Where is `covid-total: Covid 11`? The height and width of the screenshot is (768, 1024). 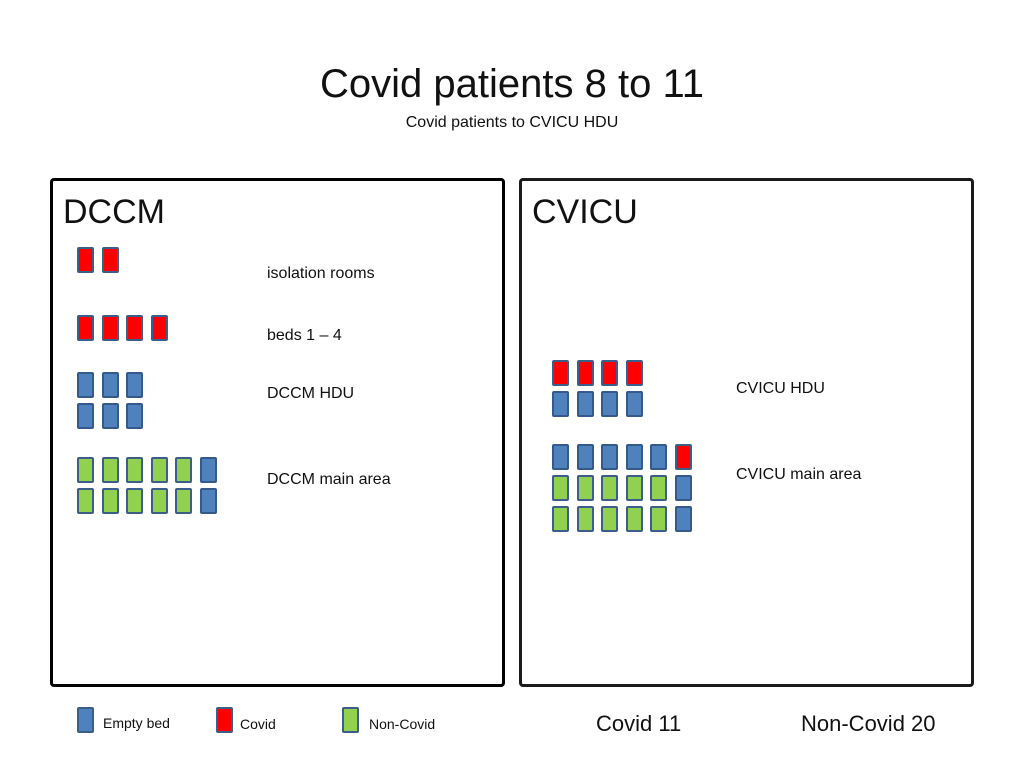 covid-total: Covid 11 is located at coordinates (639, 723).